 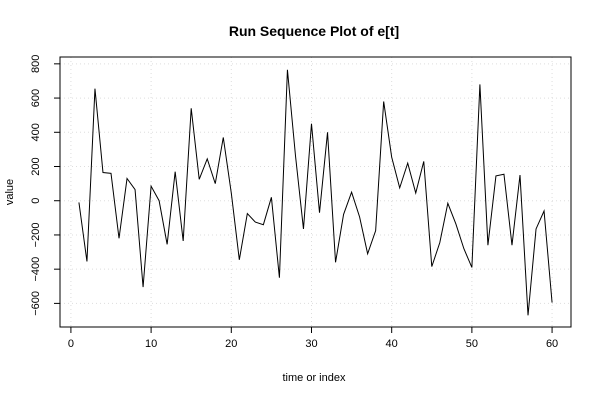 I want to click on x-axis: 0 10 20 30 40 50 60, so click(x=313, y=338).